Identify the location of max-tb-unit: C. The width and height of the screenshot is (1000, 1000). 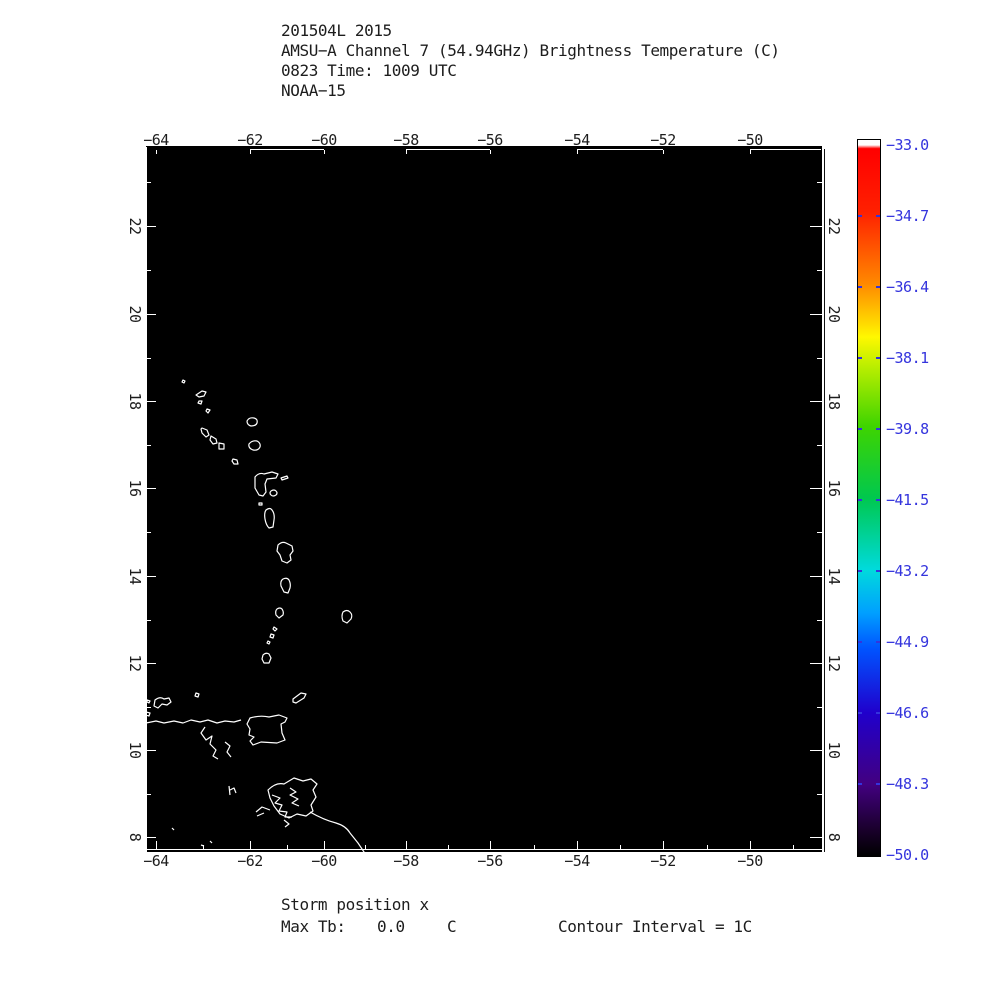
(452, 926).